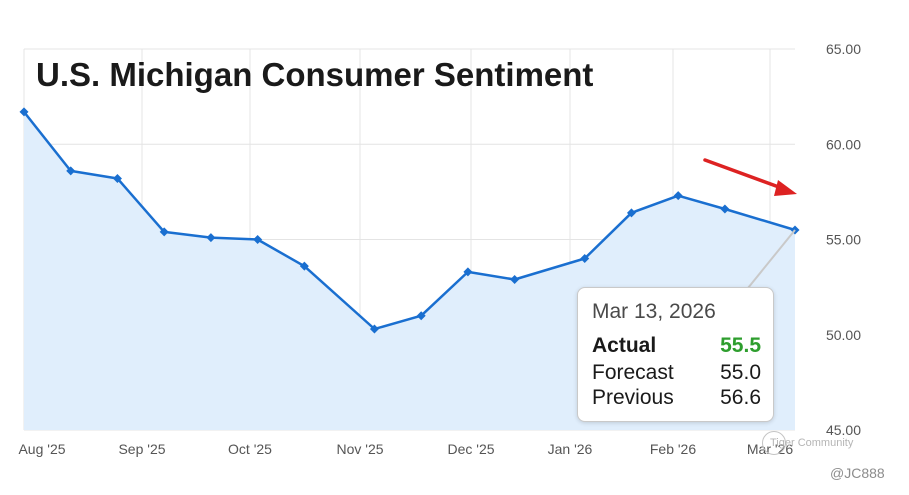 This screenshot has height=495, width=909. I want to click on y-tick-label: 55.00, so click(843, 240).